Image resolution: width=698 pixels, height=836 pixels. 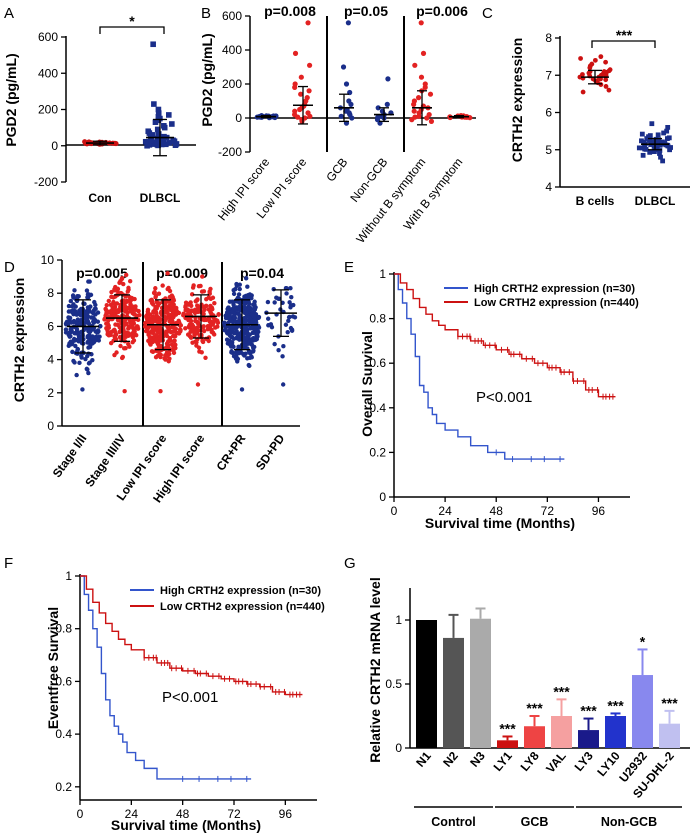 I want to click on panel-c-ytick-label: 6, so click(x=548, y=113).